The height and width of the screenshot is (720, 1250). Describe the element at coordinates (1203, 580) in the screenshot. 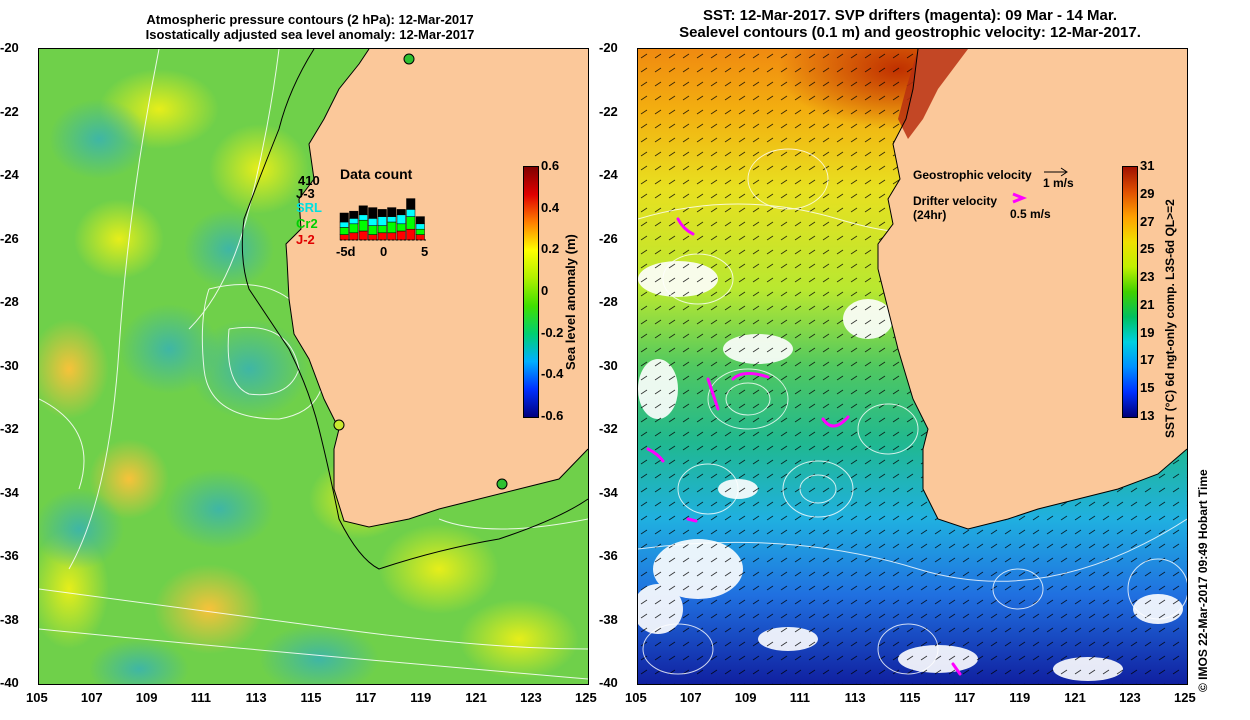

I see `credit-text: © IMOS 22-Mar-2017 09:49 Hobart Time` at that location.